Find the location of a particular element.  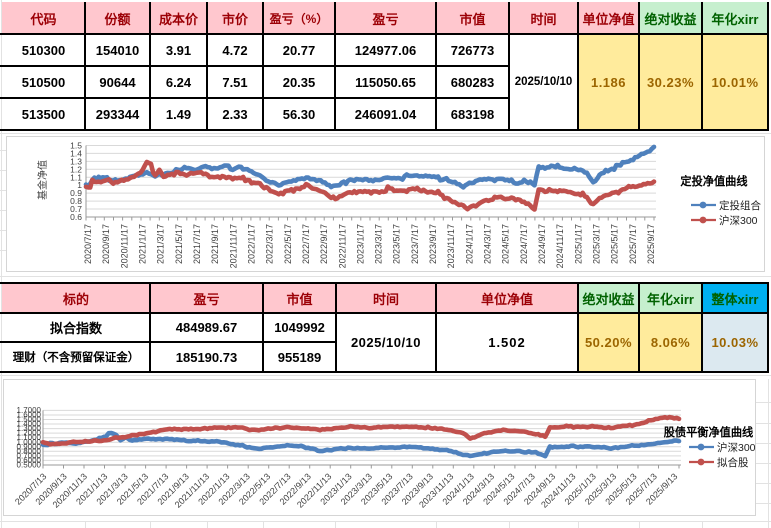

svg-text: 0.8000 is located at coordinates (29, 451).